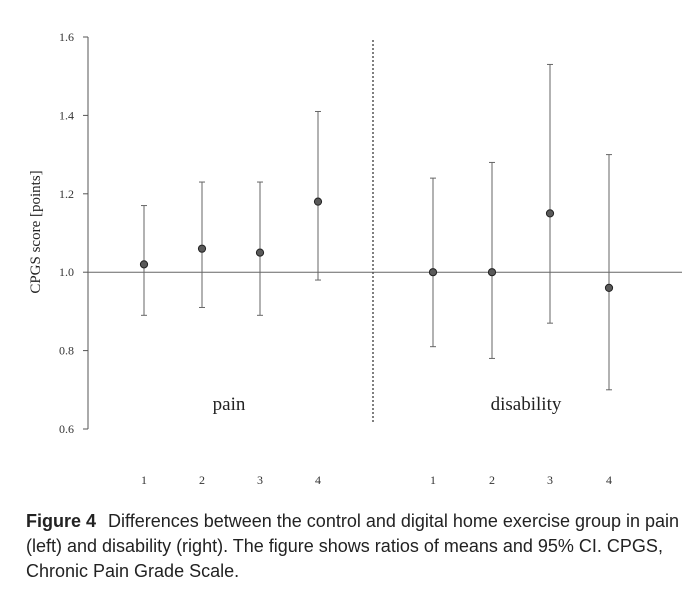 This screenshot has height=606, width=700. I want to click on pain-x-tick-label-1: 1, so click(144, 480).